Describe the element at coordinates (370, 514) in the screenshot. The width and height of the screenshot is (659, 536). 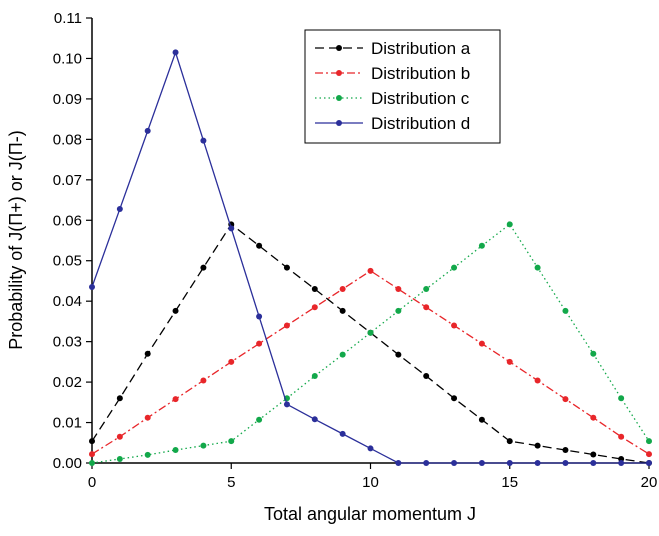
I see `x-axis-title: Total angular momentum J` at that location.